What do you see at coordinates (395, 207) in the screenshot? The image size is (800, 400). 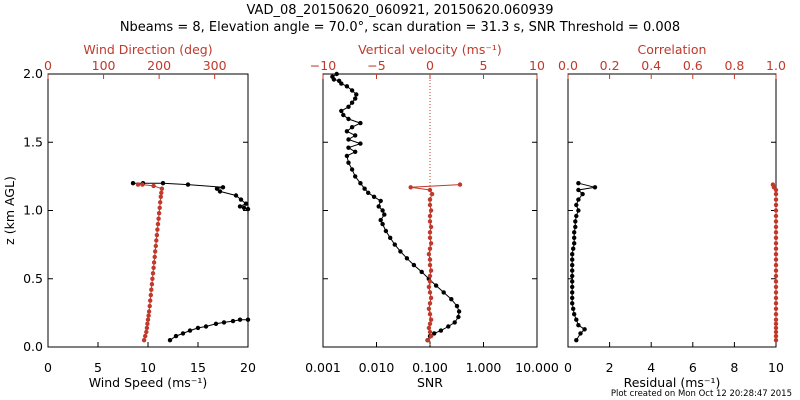 I see `snr-bottom-series-line` at bounding box center [395, 207].